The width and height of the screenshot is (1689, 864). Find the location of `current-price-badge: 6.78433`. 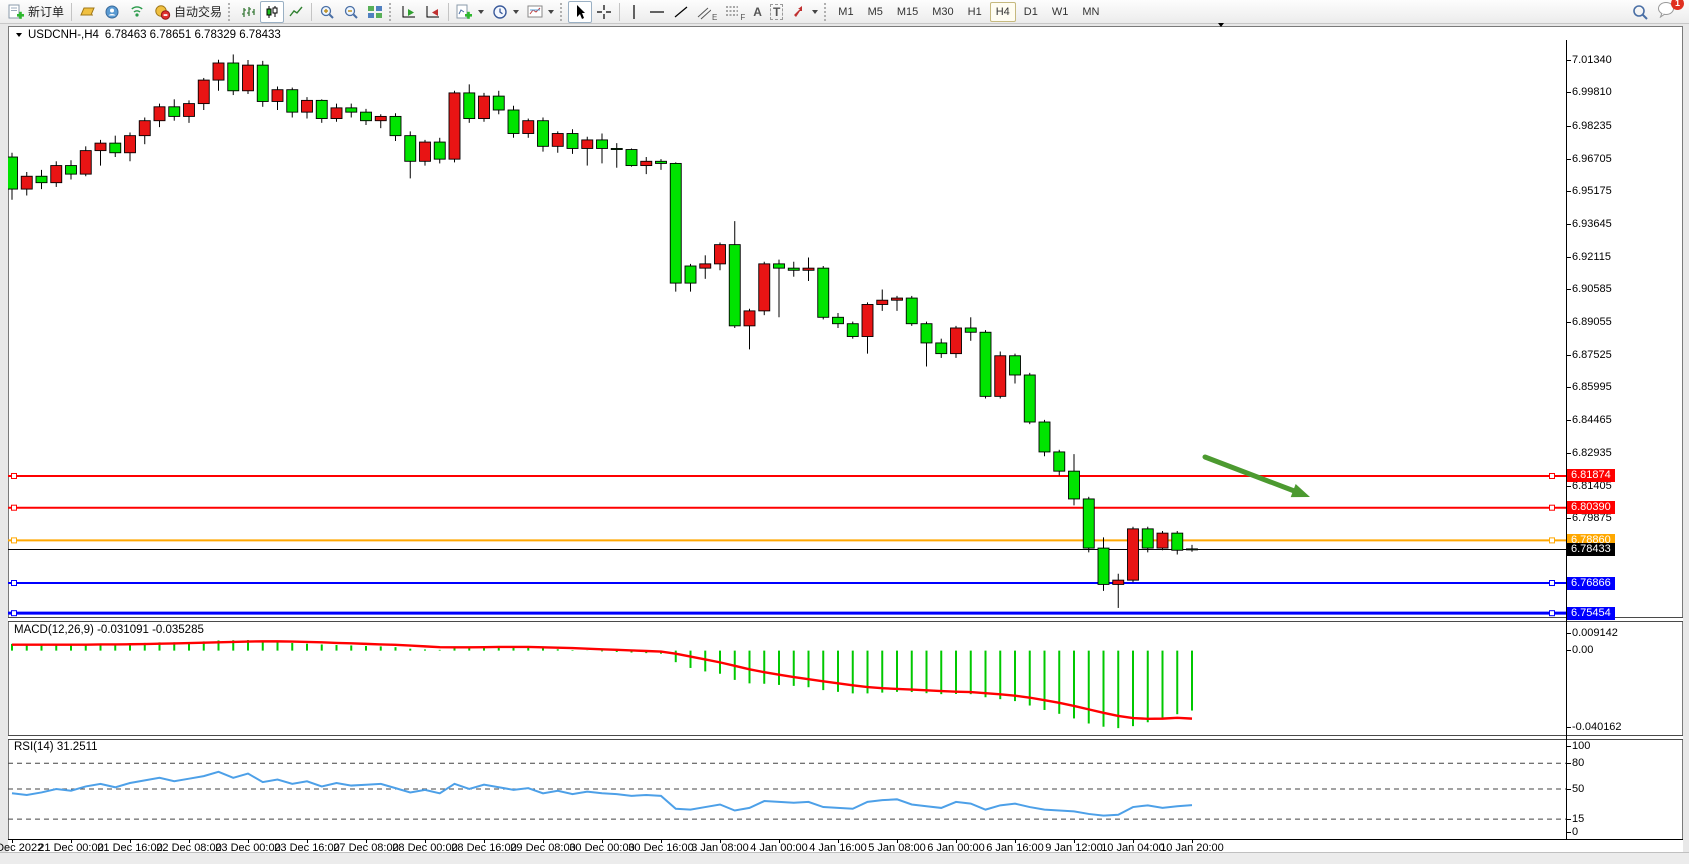

current-price-badge: 6.78433 is located at coordinates (1591, 550).